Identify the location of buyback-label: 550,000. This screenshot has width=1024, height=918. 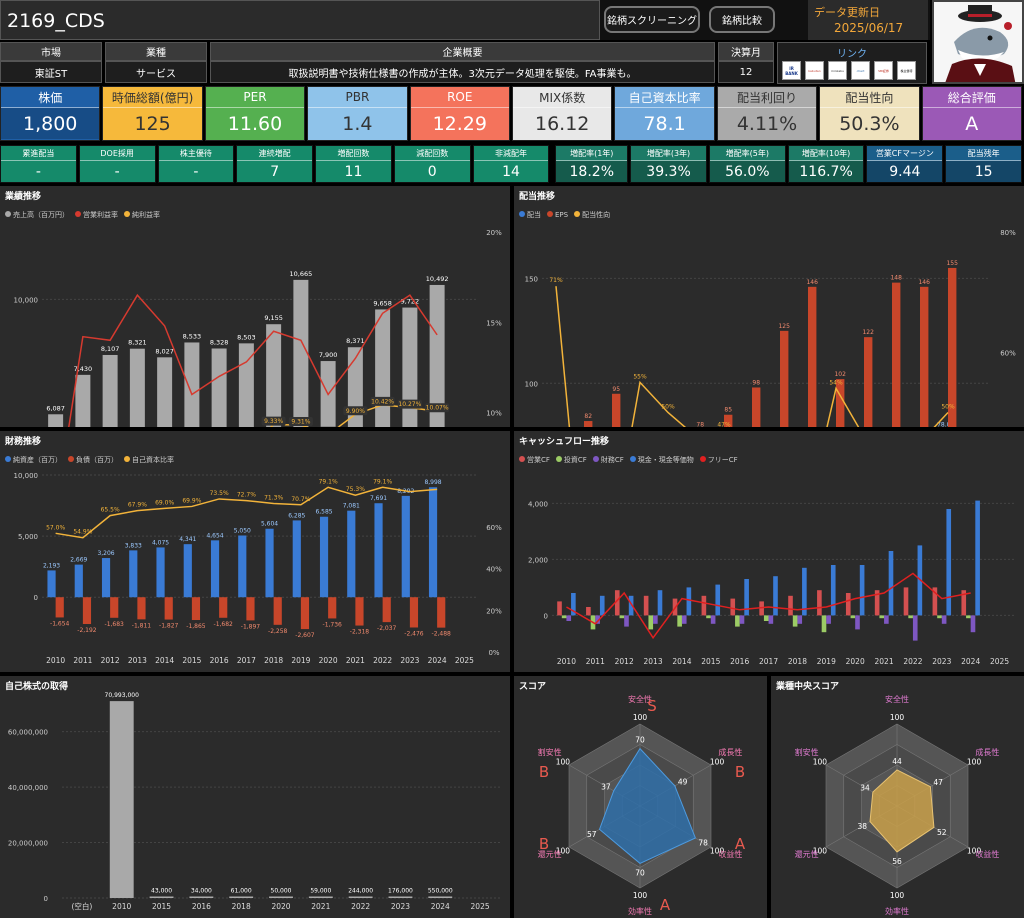
(440, 890).